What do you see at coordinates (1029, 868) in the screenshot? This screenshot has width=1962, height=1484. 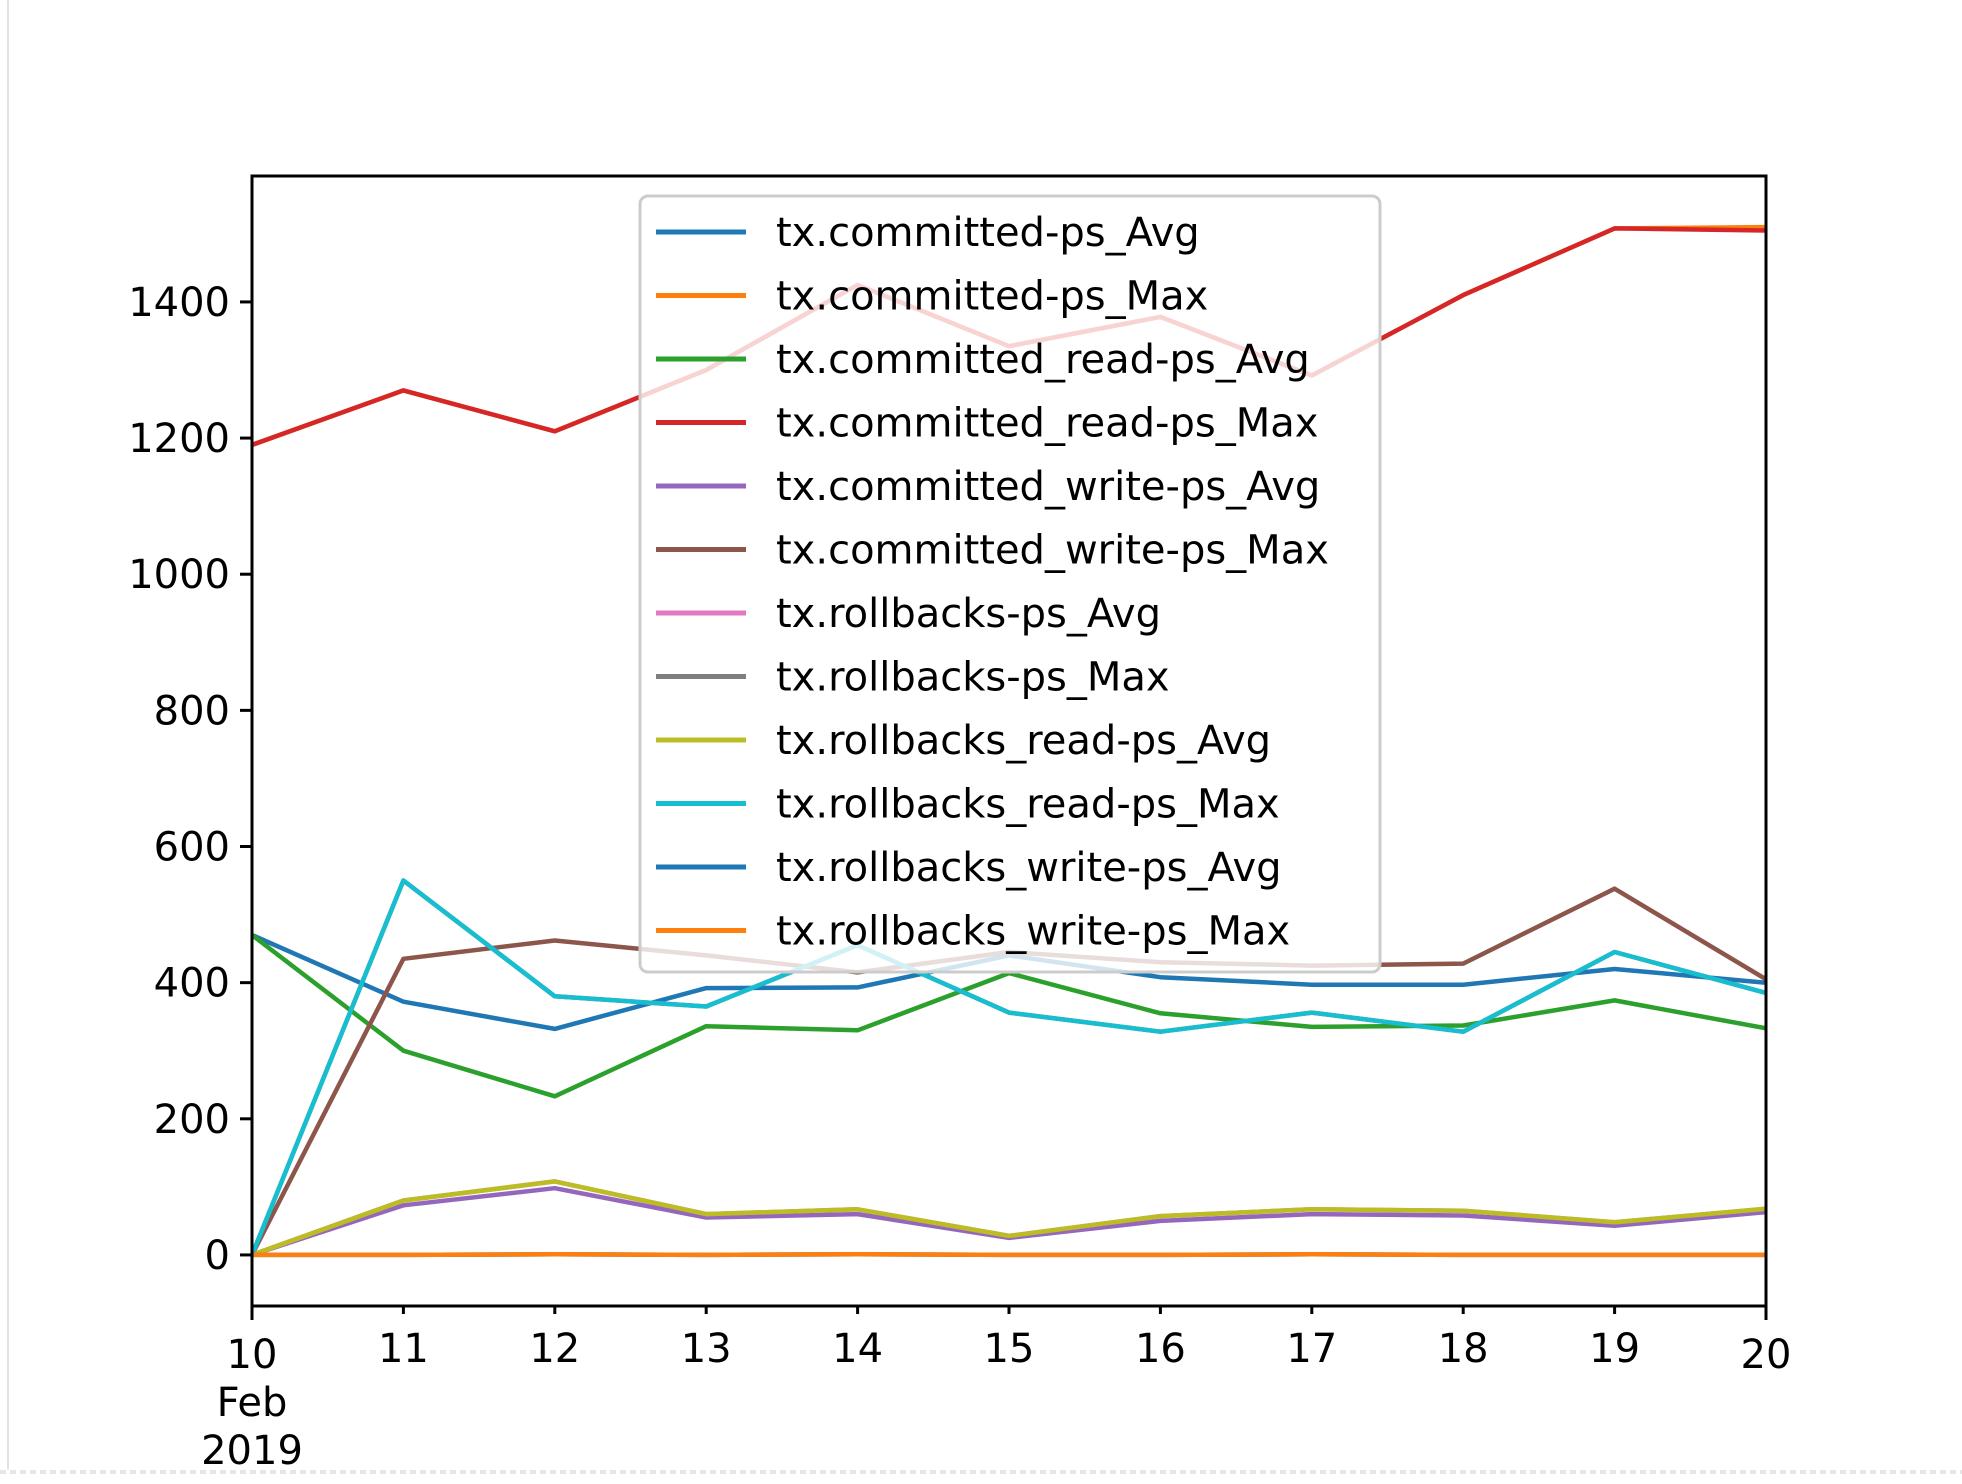 I see `legend-label: tx.rollbacks_write-ps_Avg` at bounding box center [1029, 868].